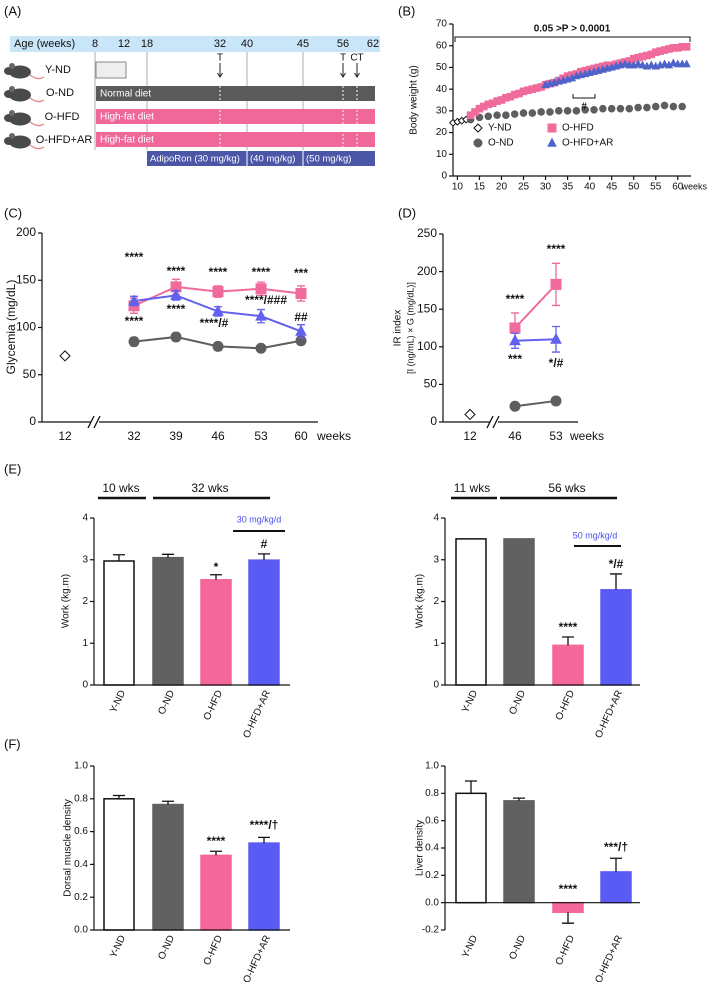 The height and width of the screenshot is (982, 709). Describe the element at coordinates (357, 70) in the screenshot. I see `timepoint-arrow` at that location.